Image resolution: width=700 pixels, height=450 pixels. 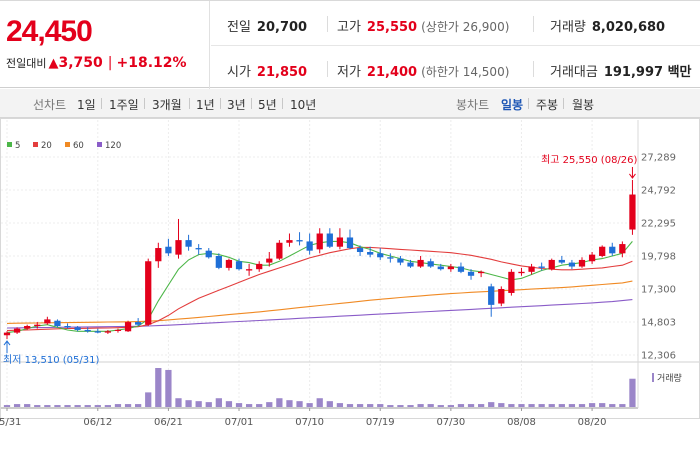 I want to click on open-label: 시가, so click(x=239, y=72).